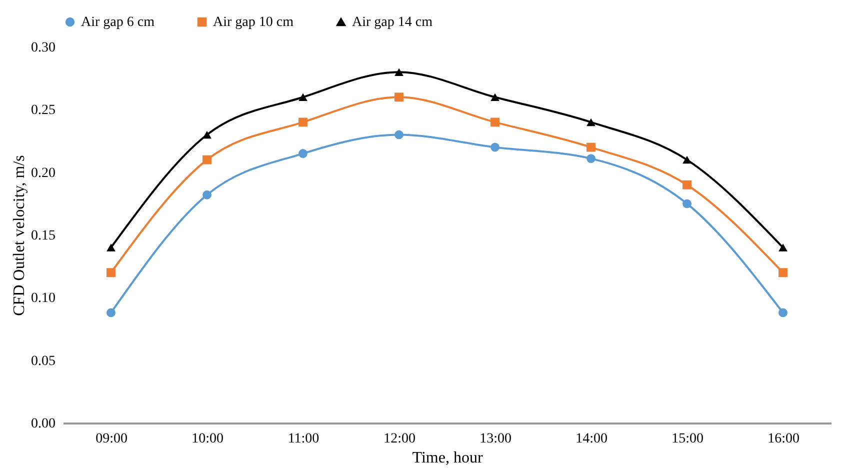 The height and width of the screenshot is (475, 851). What do you see at coordinates (43, 424) in the screenshot?
I see `y-tick-label: 0.00` at bounding box center [43, 424].